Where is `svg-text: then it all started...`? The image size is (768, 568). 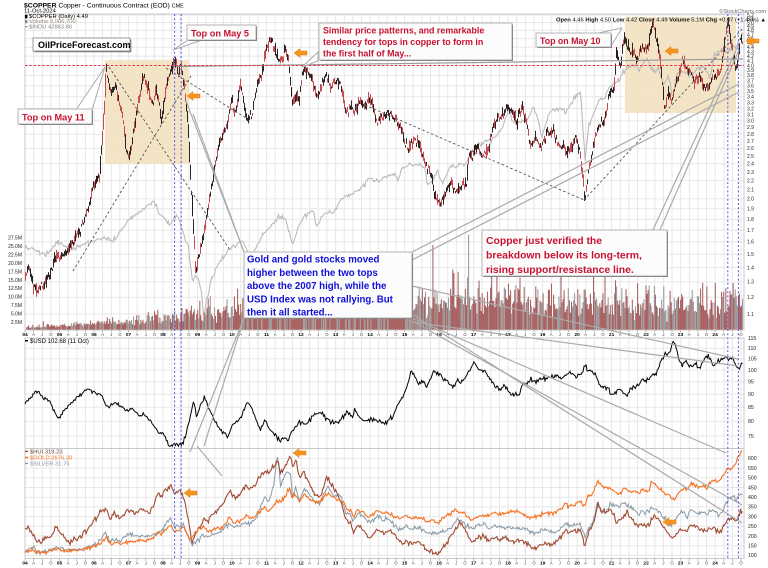 svg-text: then it all started... is located at coordinates (290, 313).